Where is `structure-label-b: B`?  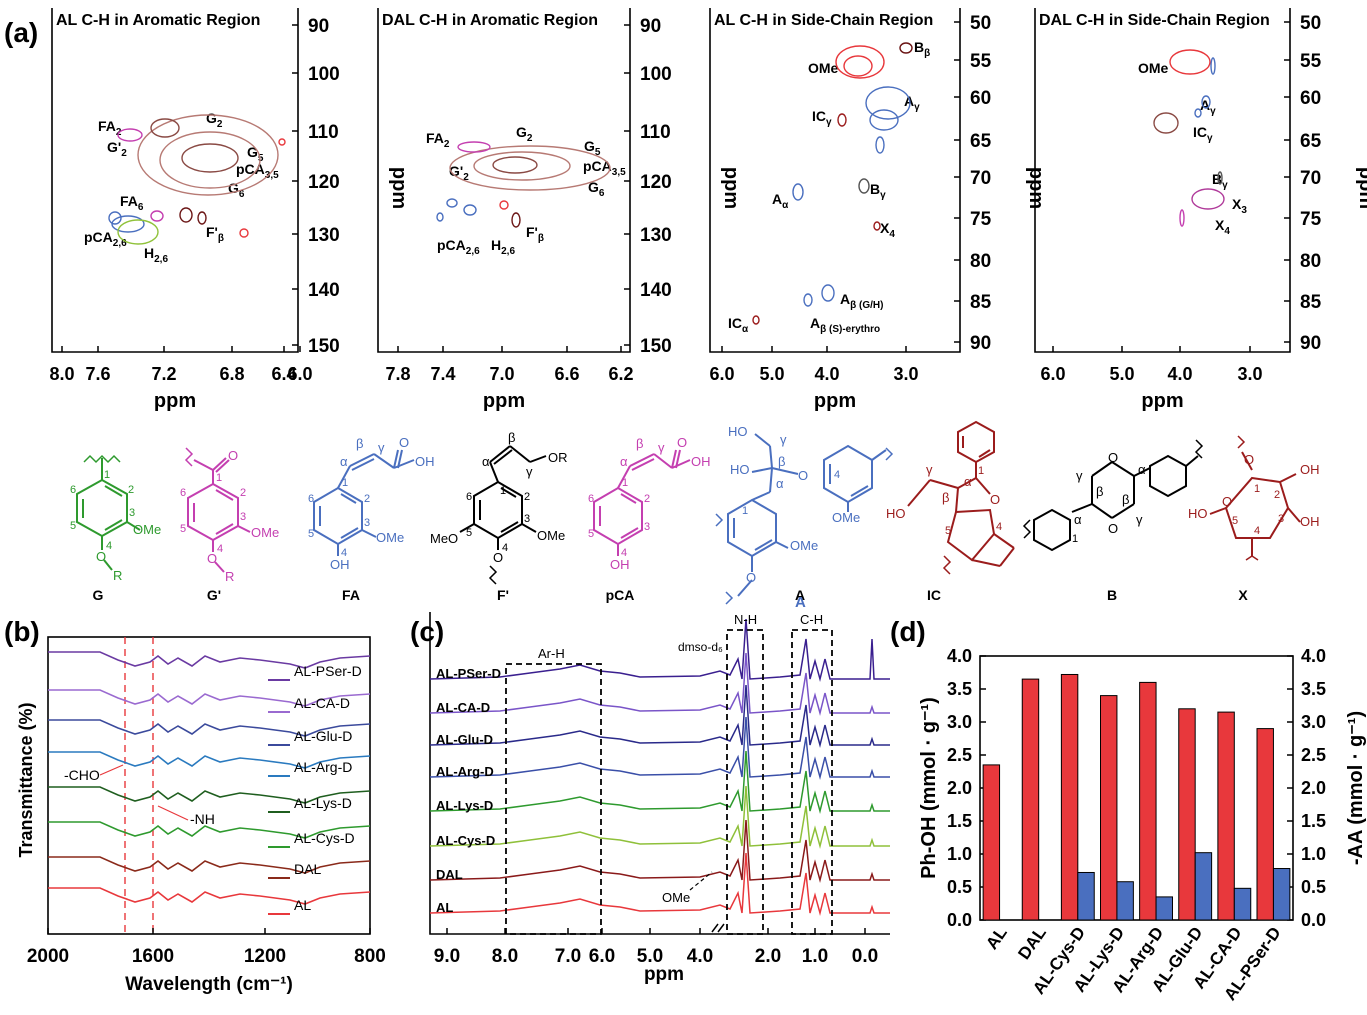
structure-label-b: B is located at coordinates (1112, 595).